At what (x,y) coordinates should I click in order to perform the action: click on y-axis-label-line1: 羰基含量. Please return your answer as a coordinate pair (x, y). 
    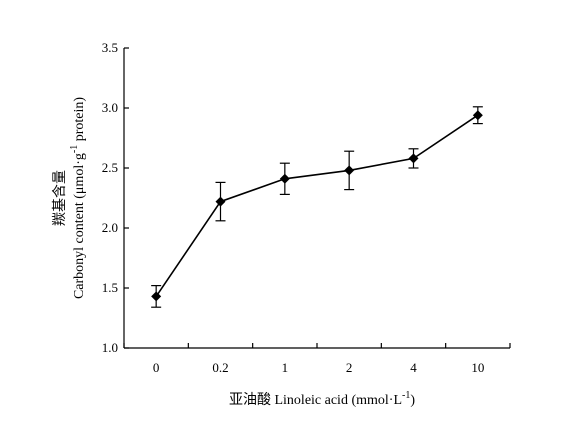
    Looking at the image, I should click on (59, 198).